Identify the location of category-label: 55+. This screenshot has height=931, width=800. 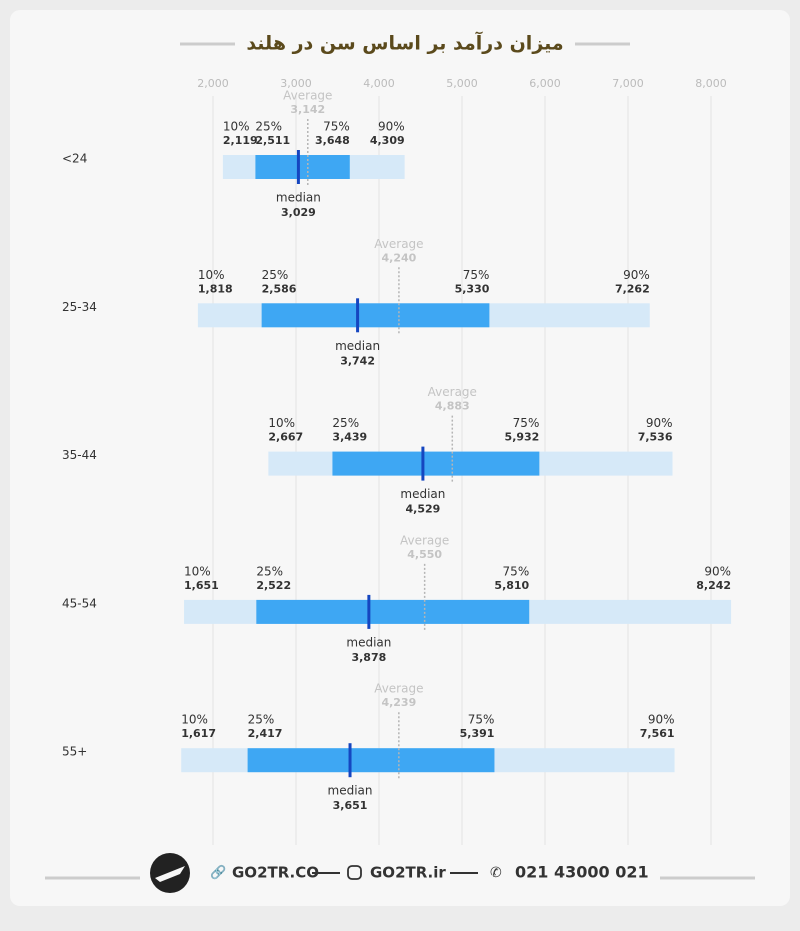
(74, 752).